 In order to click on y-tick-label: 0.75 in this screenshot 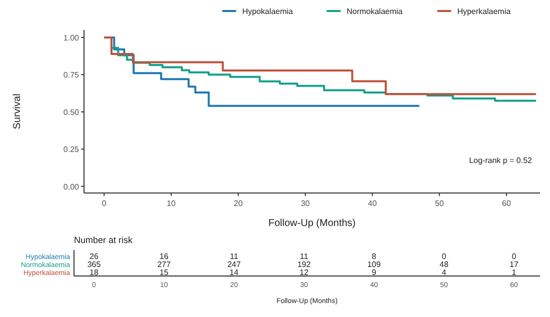, I will do `click(71, 75)`.